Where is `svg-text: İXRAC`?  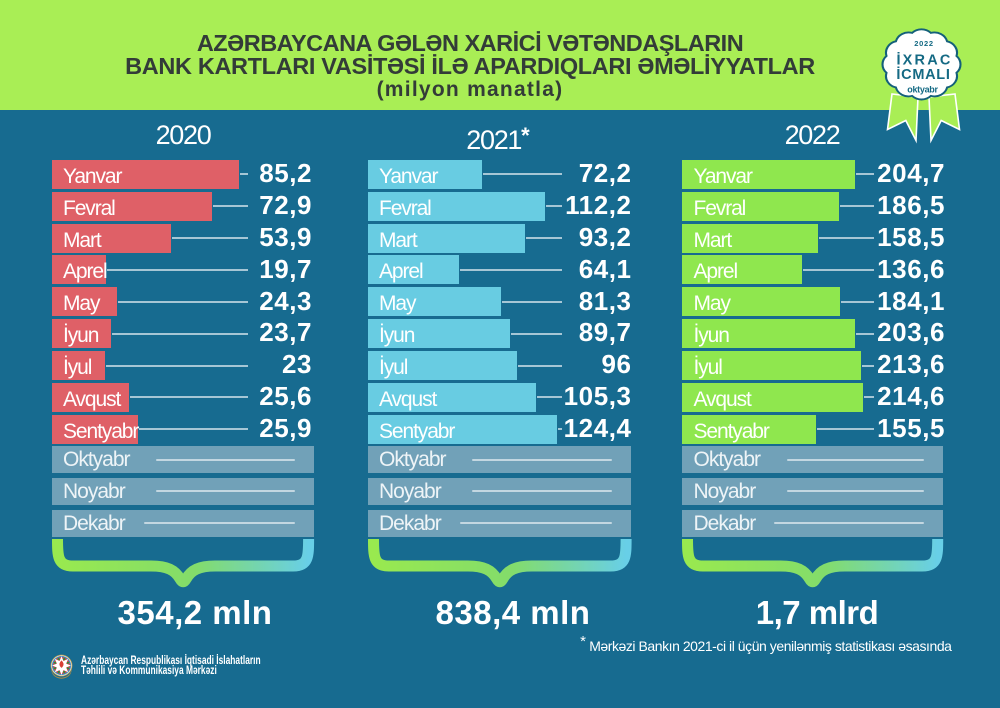
svg-text: İXRAC is located at coordinates (924, 59).